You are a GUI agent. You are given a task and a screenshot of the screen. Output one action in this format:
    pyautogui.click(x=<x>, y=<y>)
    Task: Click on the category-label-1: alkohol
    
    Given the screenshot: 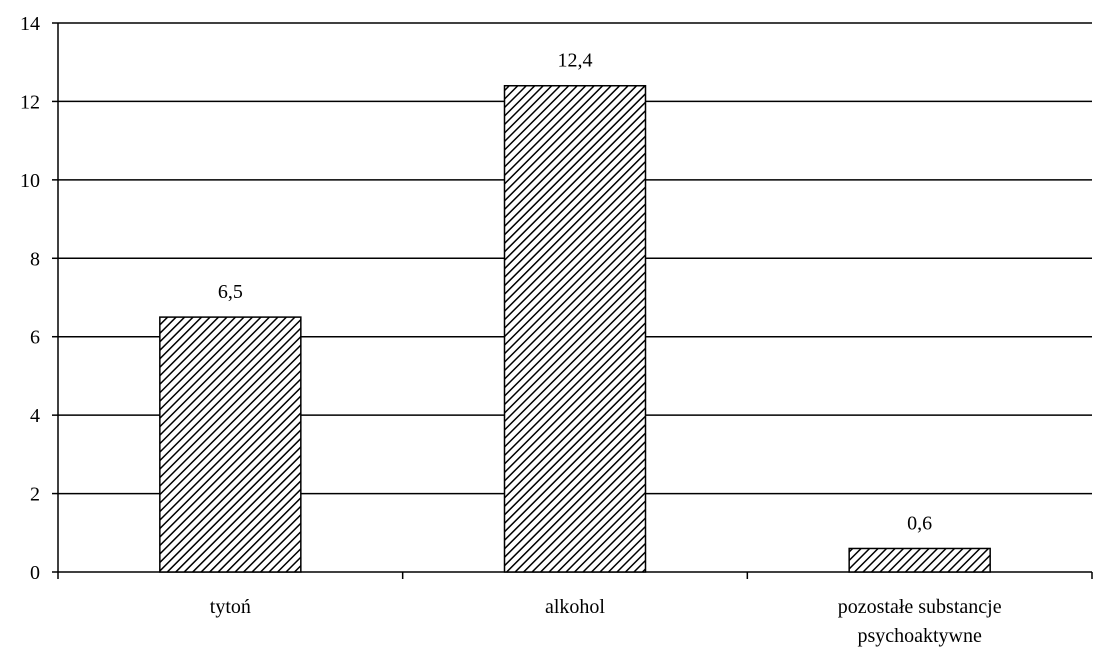 What is the action you would take?
    pyautogui.click(x=575, y=607)
    